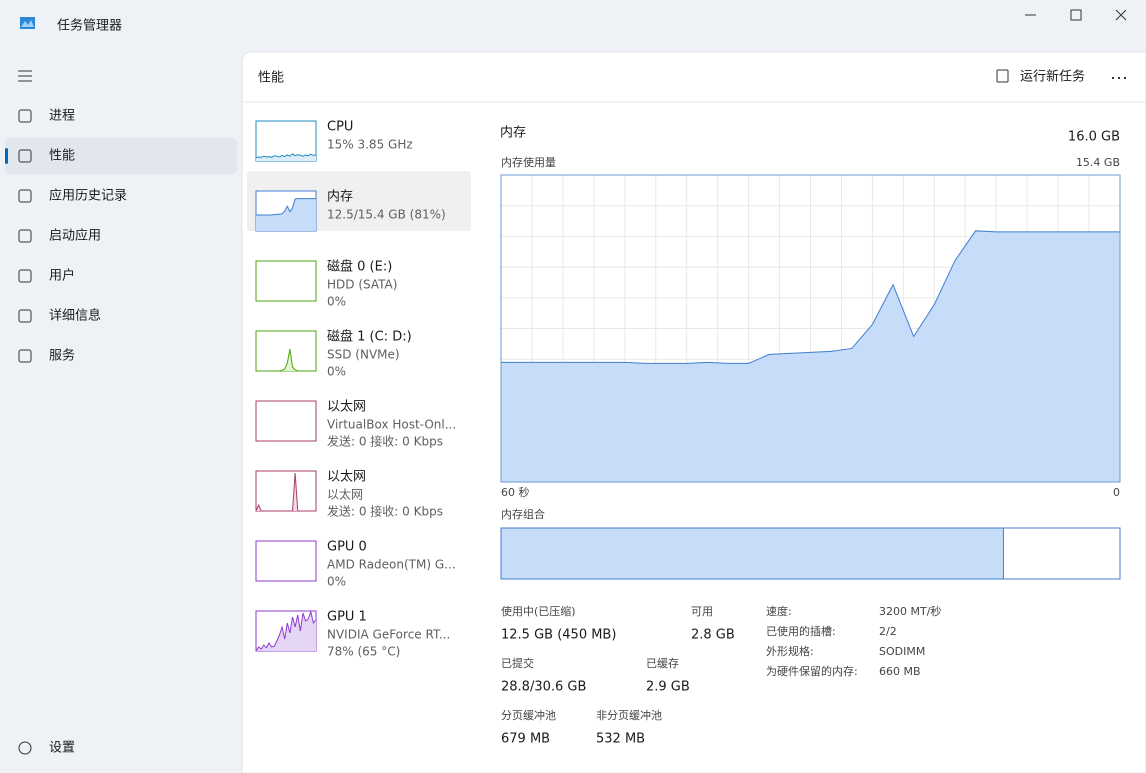 This screenshot has height=773, width=1146. I want to click on thumbnail-area, so click(286, 214).